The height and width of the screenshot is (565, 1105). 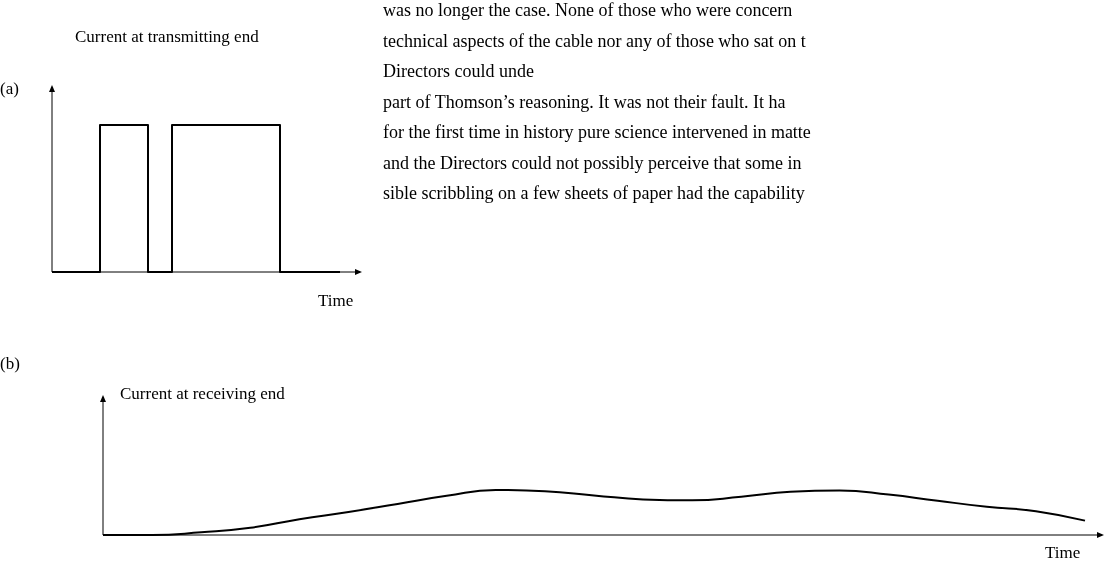 I want to click on text: was no longer the case. None of those who were concern, so click(x=588, y=10).